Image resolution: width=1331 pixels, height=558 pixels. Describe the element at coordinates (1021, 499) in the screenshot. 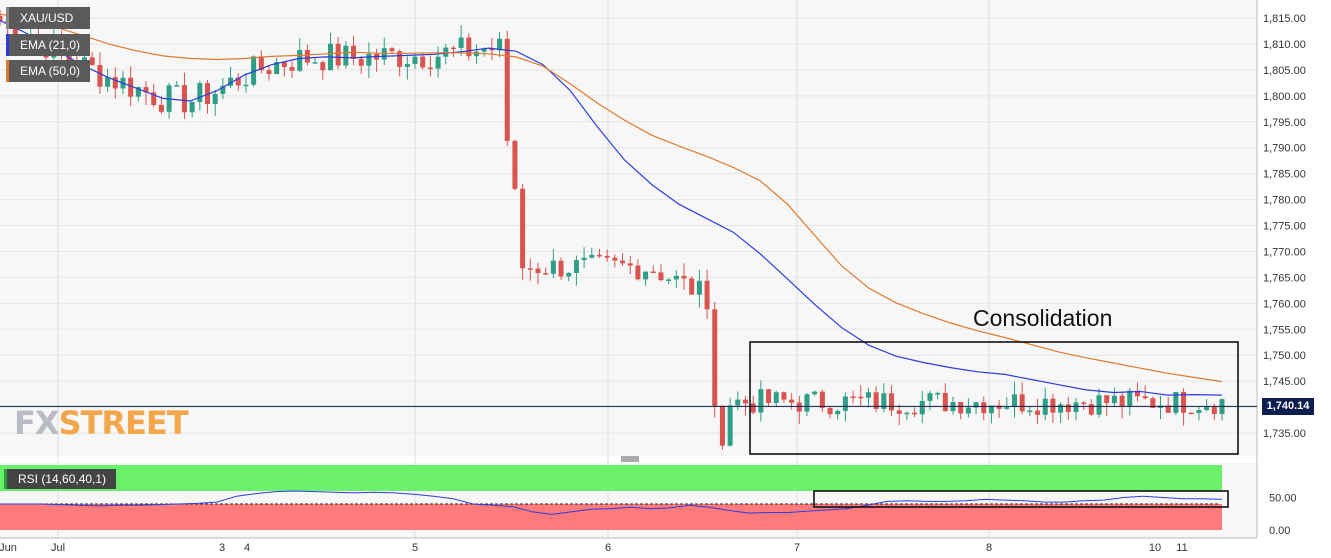

I see `rsi-consolidation-box` at that location.